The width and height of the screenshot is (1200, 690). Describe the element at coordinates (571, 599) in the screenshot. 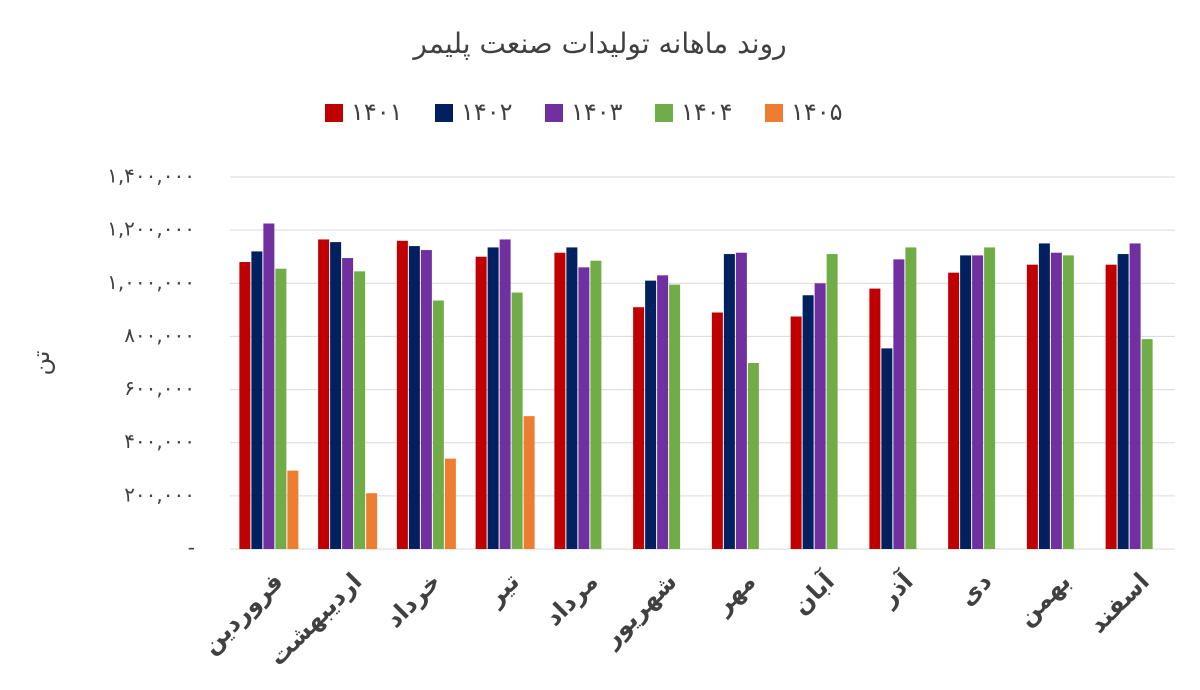

I see `x-tick-label: مرداد` at that location.